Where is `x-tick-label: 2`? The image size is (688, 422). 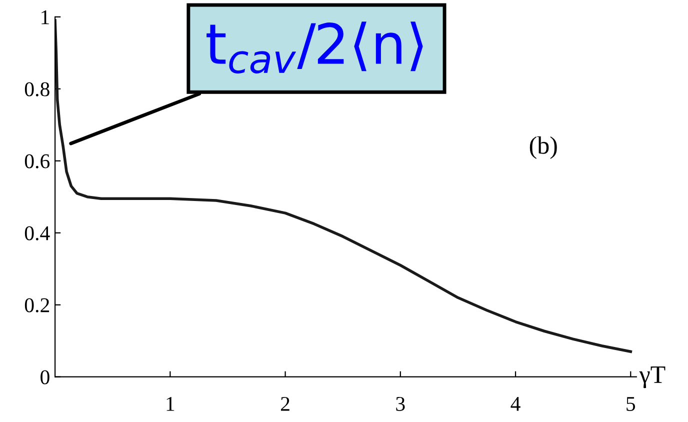
x-tick-label: 2 is located at coordinates (285, 403).